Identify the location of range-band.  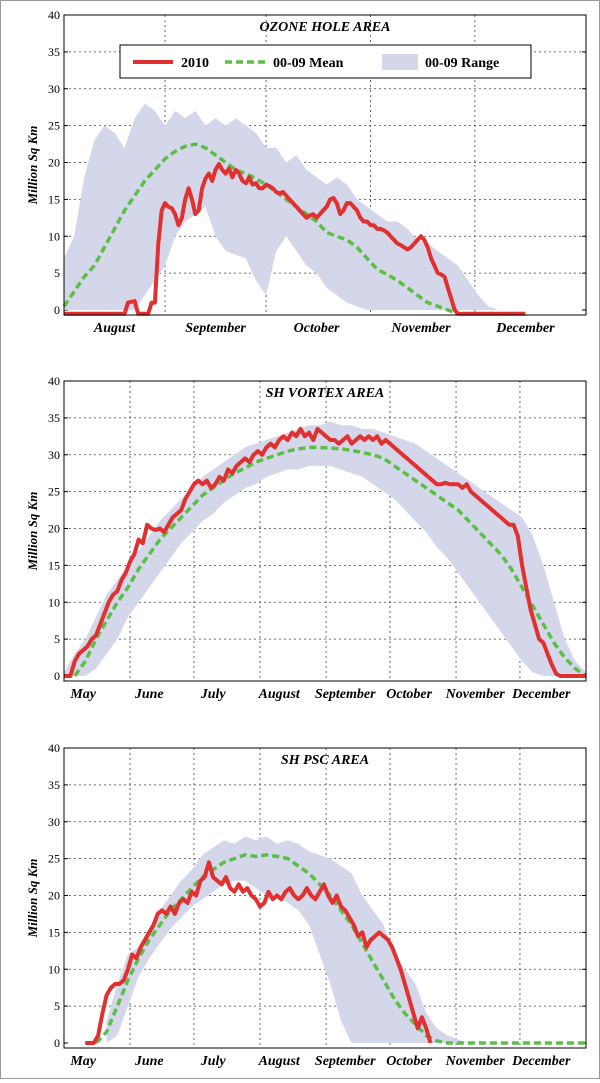
(281, 206).